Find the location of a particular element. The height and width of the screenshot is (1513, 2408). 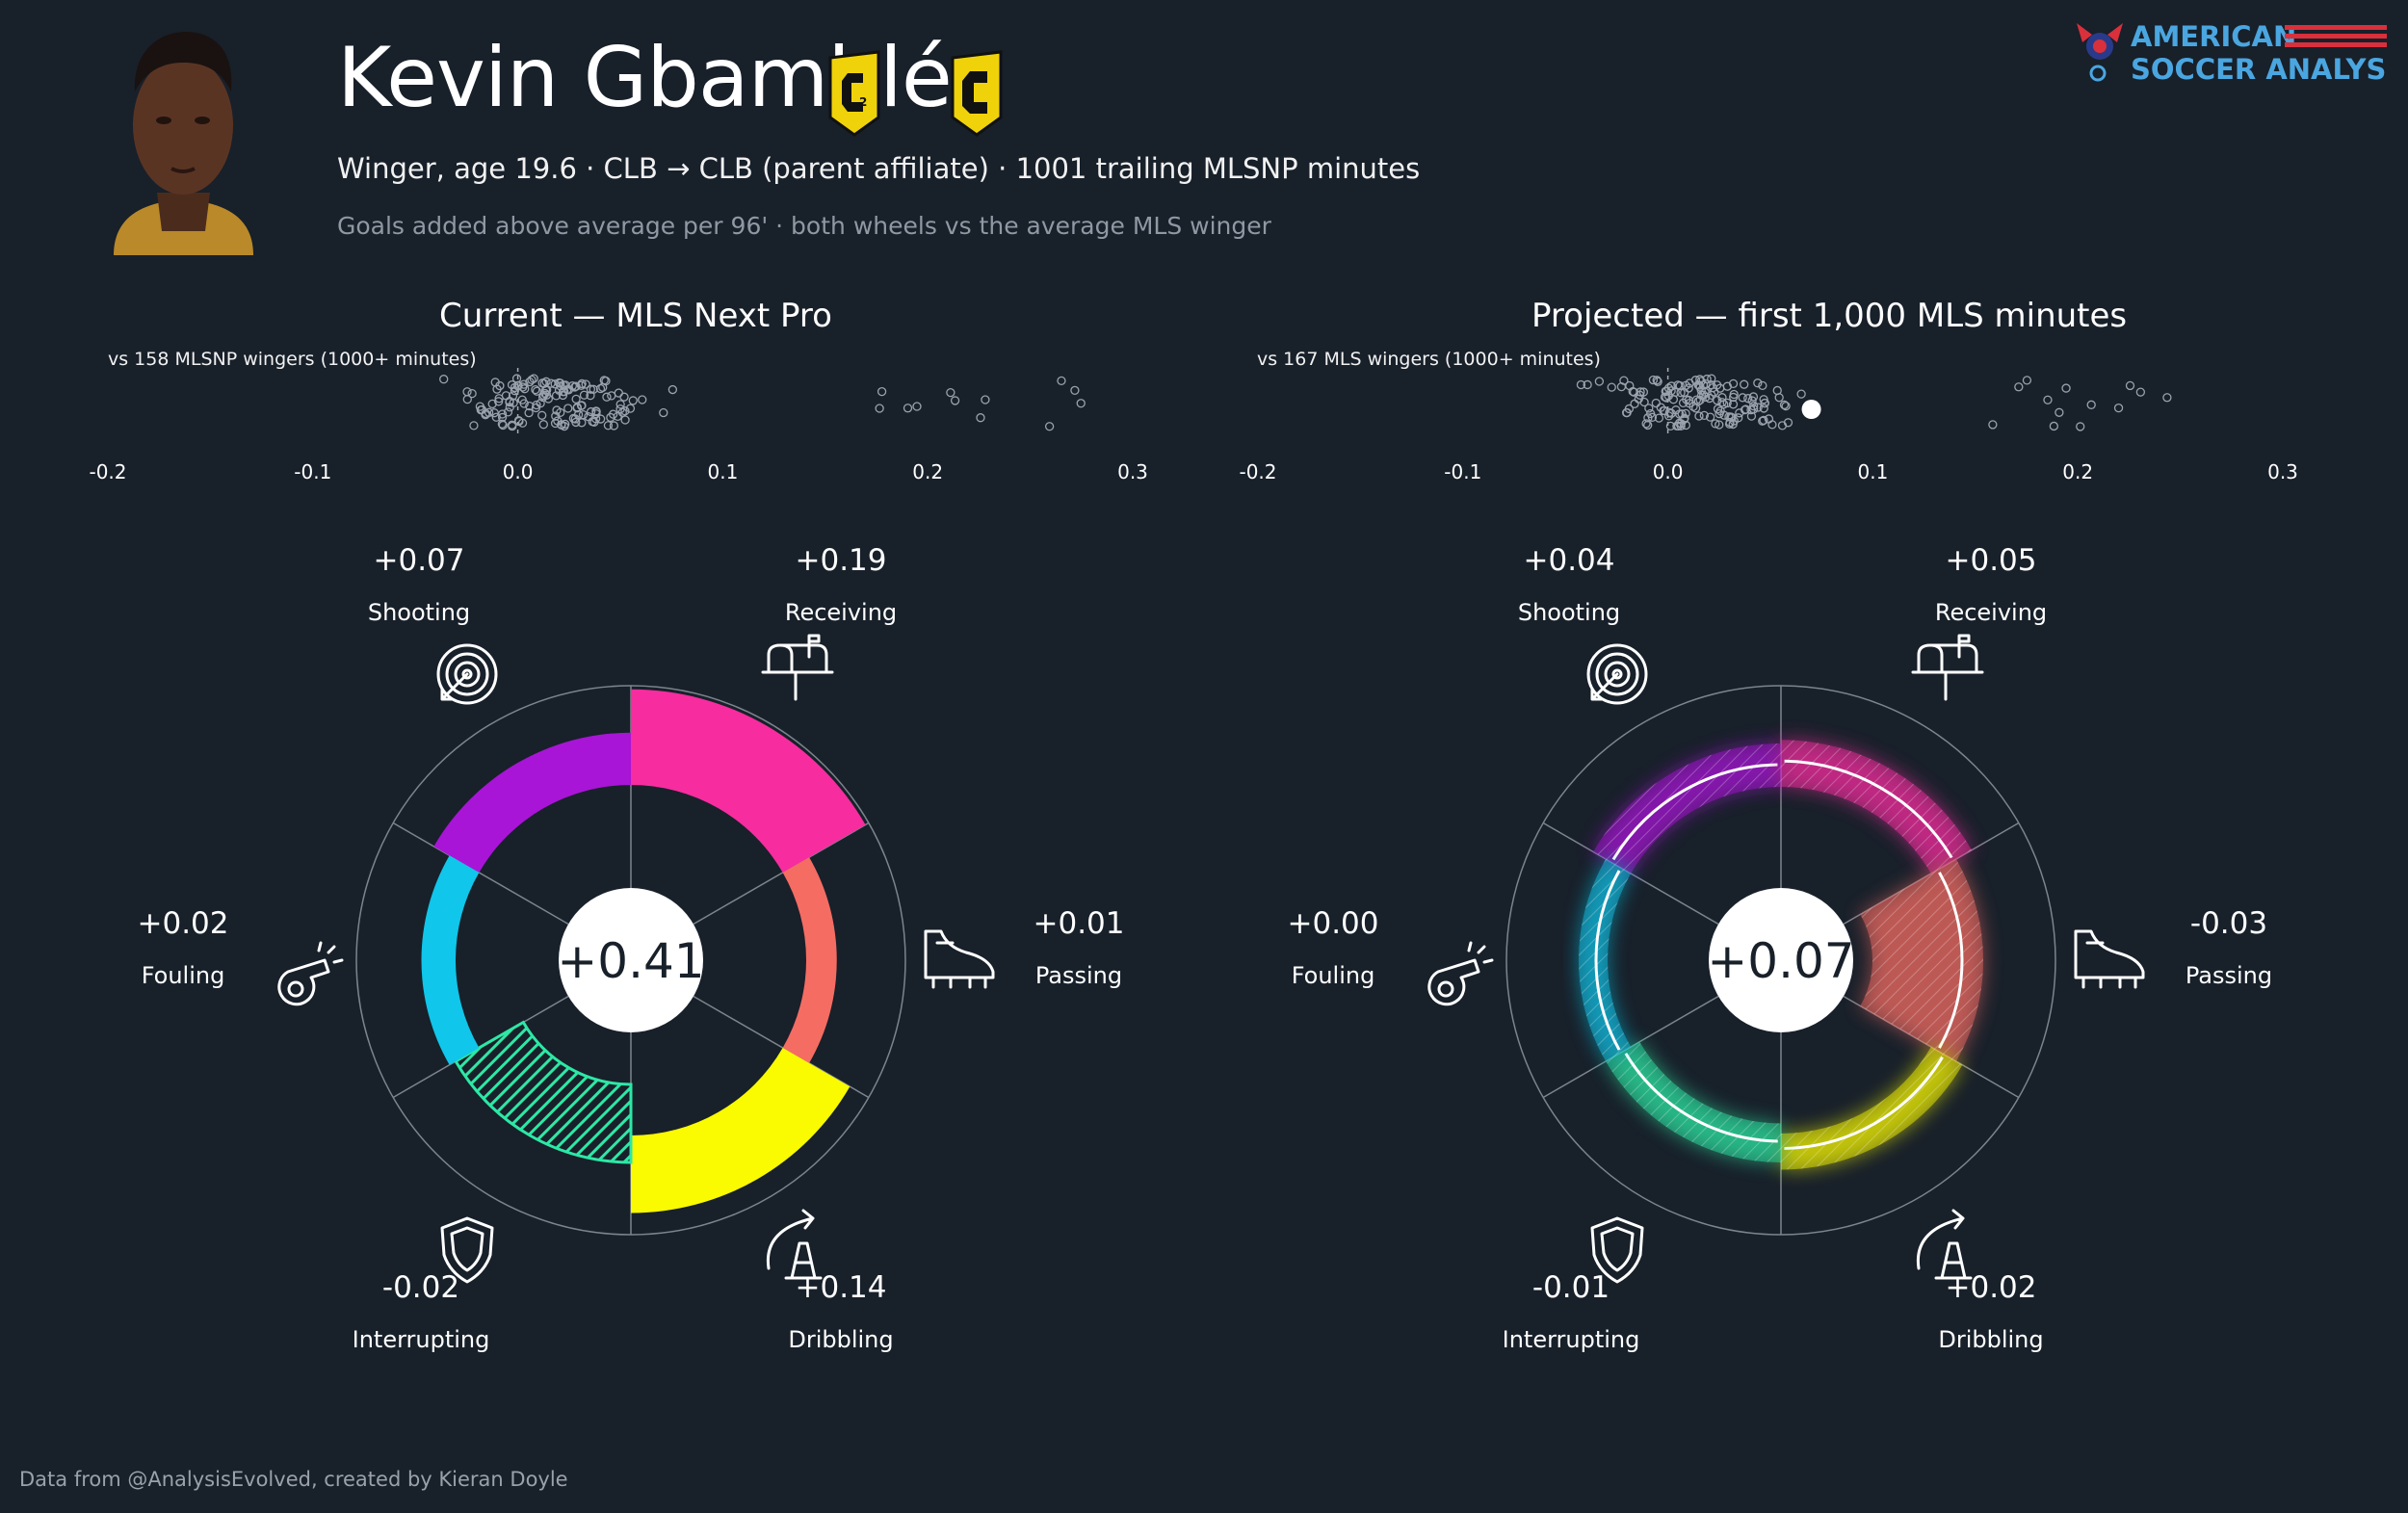

cone-dribble-icon is located at coordinates (794, 1244).